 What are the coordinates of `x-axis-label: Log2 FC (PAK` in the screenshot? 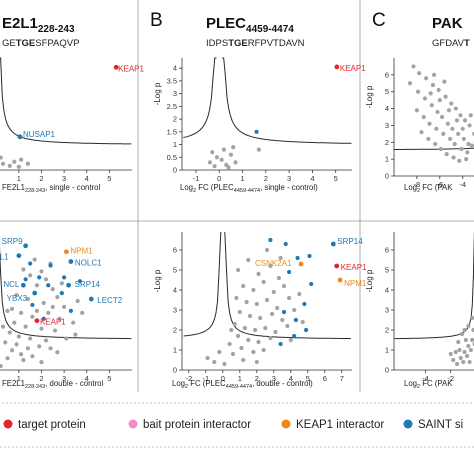 It's located at (428, 384).